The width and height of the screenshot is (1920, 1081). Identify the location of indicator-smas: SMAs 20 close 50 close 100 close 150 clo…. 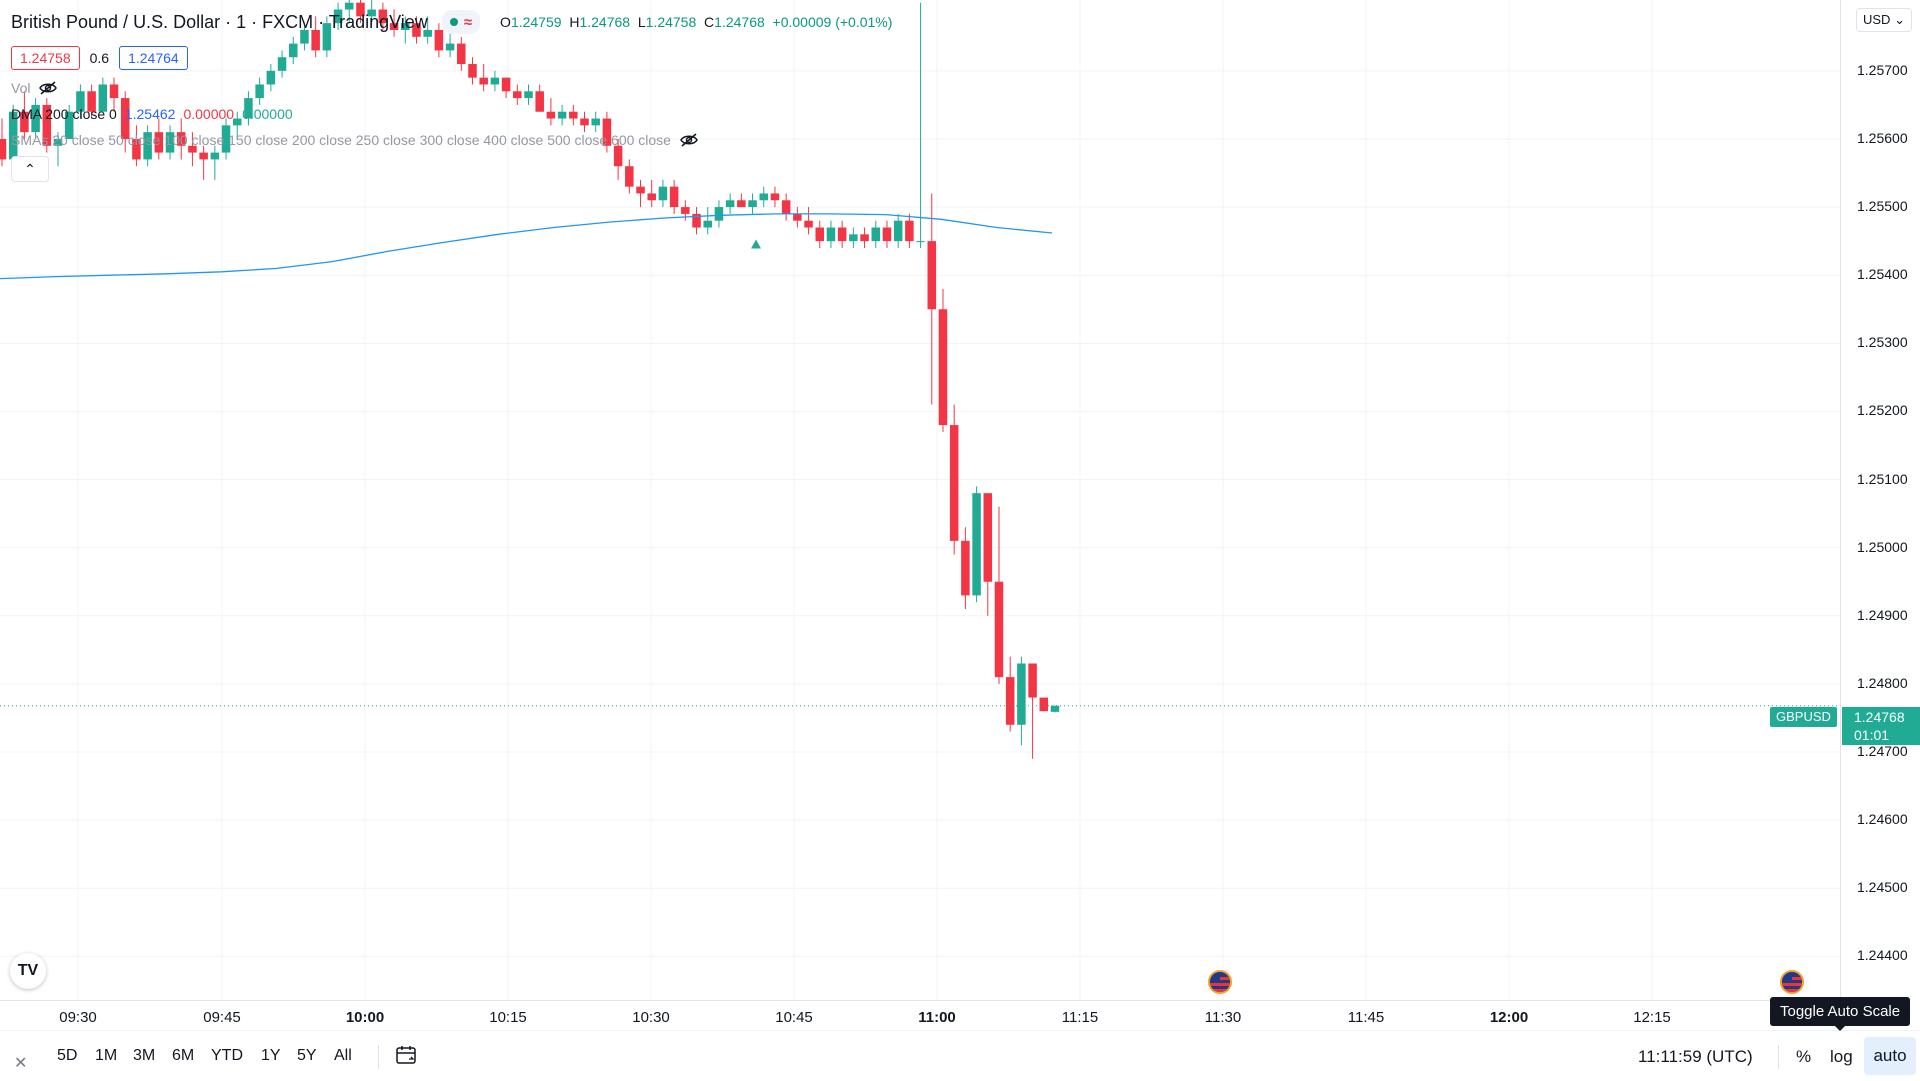
(451, 140).